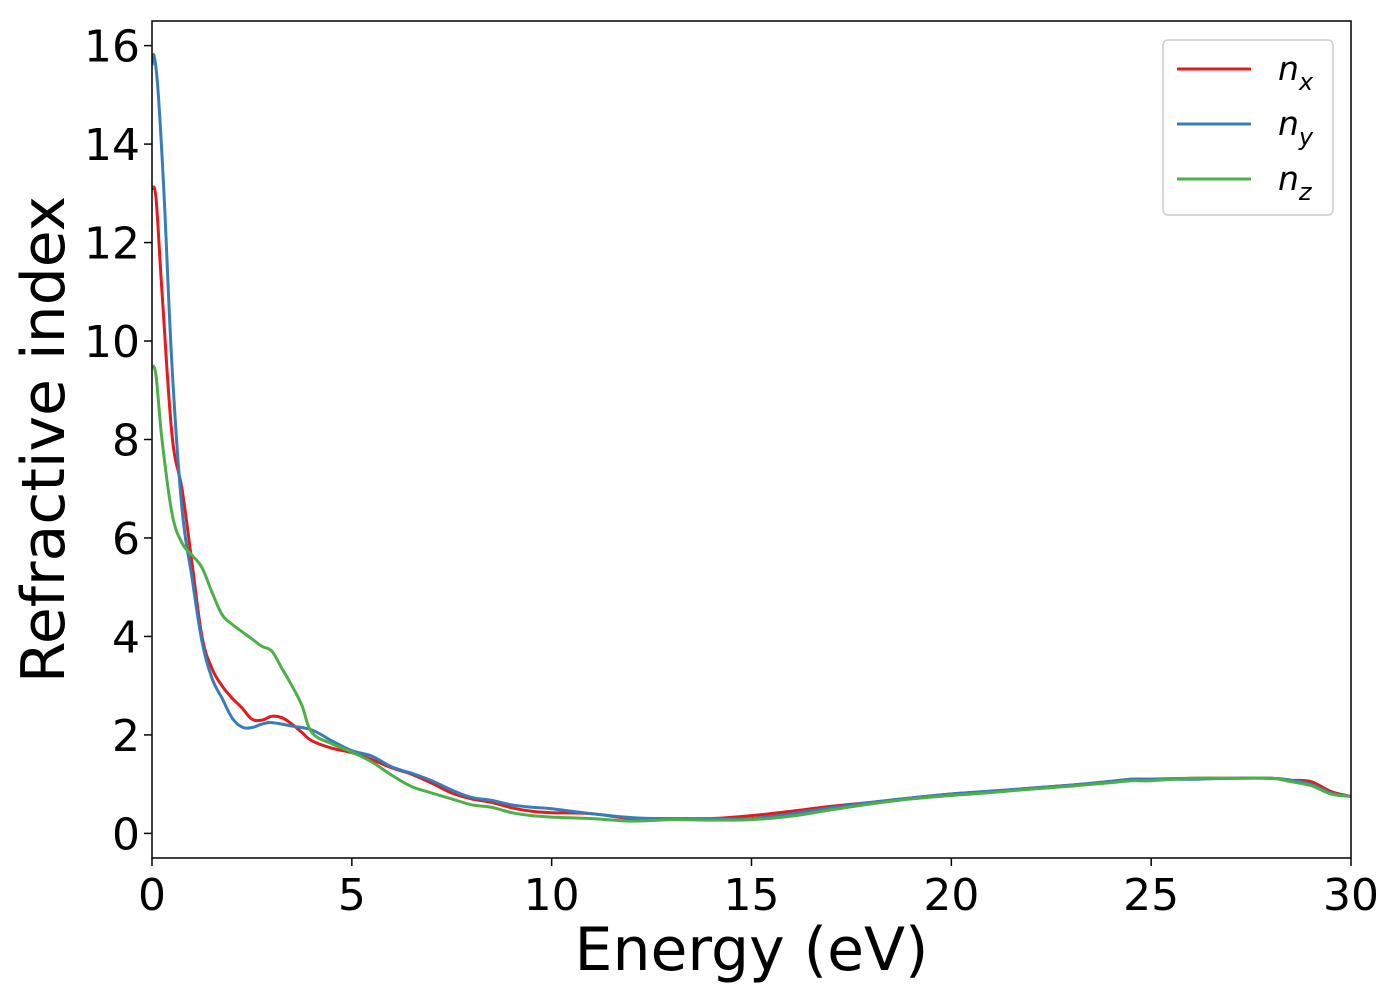  What do you see at coordinates (1305, 192) in the screenshot?
I see `legend-label-subscript: z` at bounding box center [1305, 192].